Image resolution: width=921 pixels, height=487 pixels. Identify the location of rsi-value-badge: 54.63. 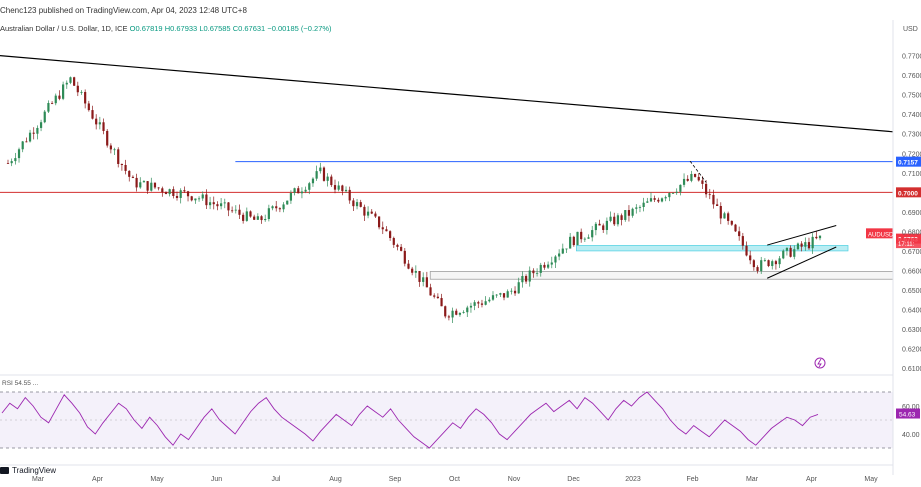
(907, 415).